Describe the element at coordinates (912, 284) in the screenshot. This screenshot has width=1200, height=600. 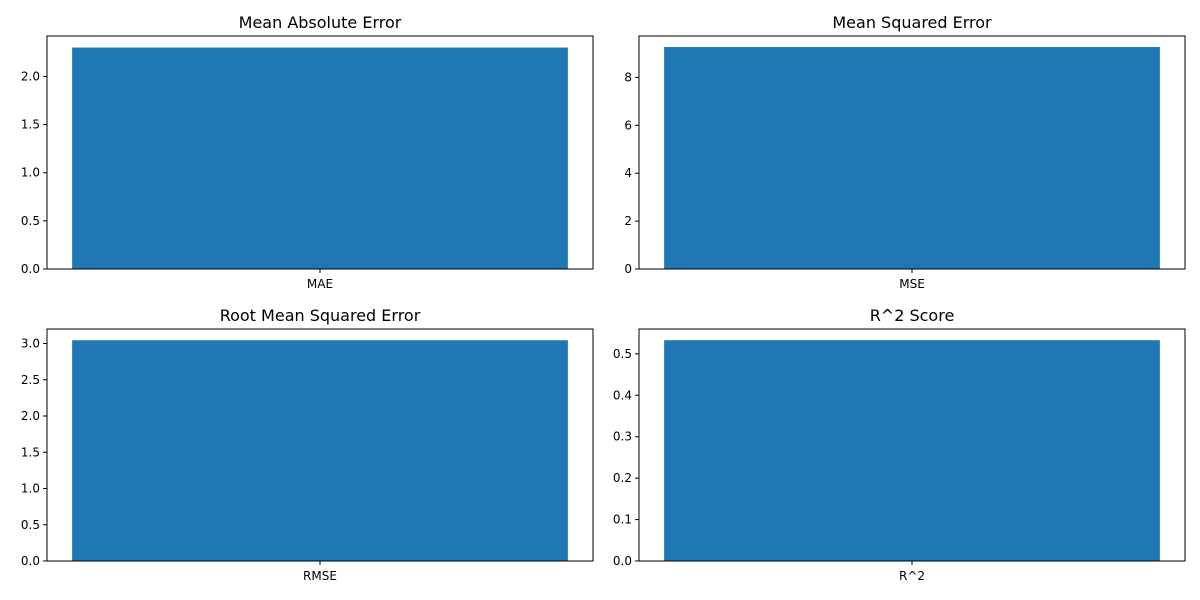
I see `x-tick-label: MSE` at that location.